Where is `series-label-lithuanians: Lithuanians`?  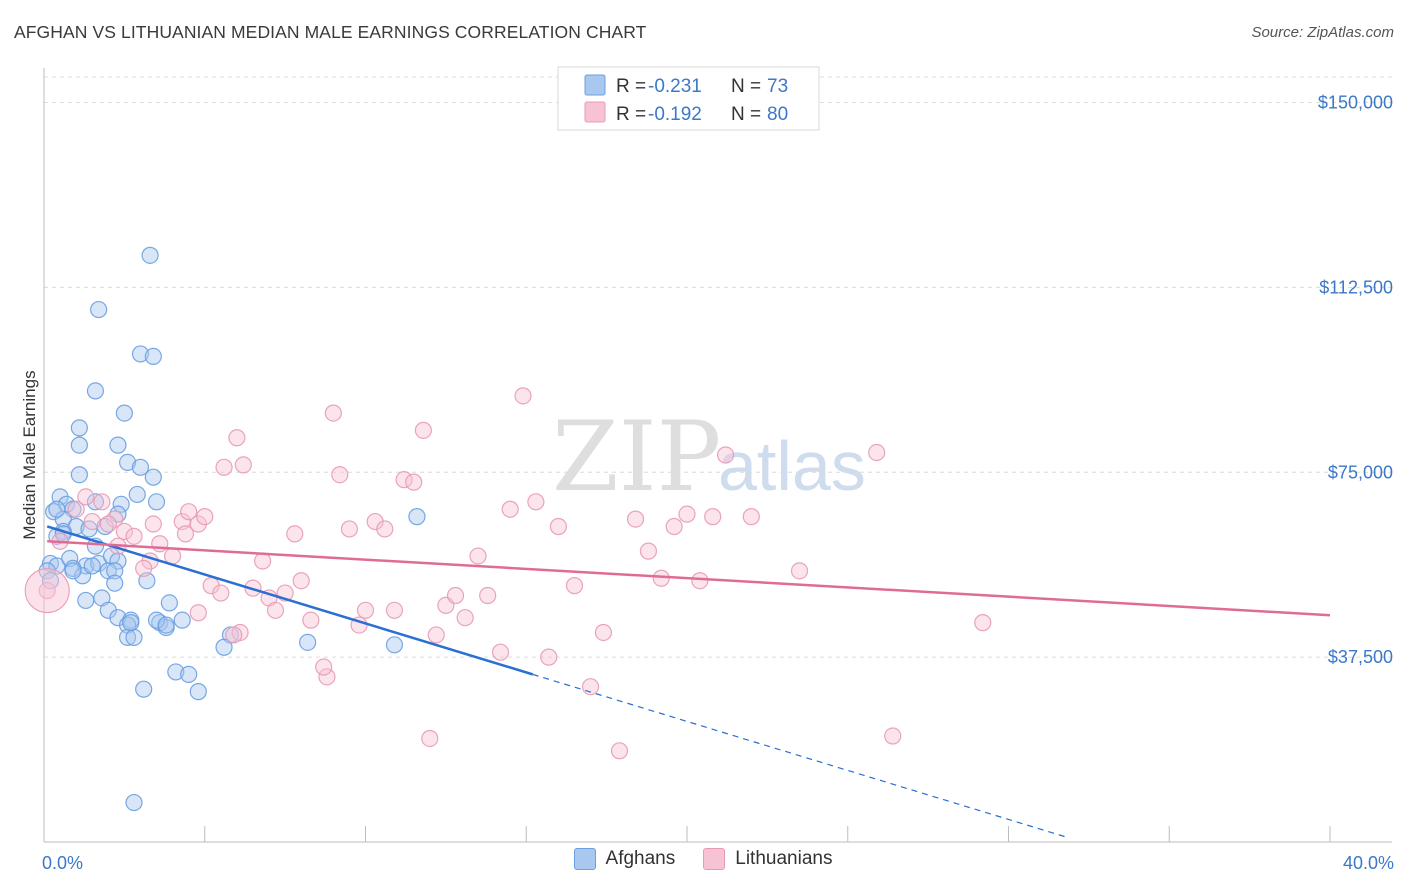
series-label-lithuanians: Lithuanians is located at coordinates (784, 858).